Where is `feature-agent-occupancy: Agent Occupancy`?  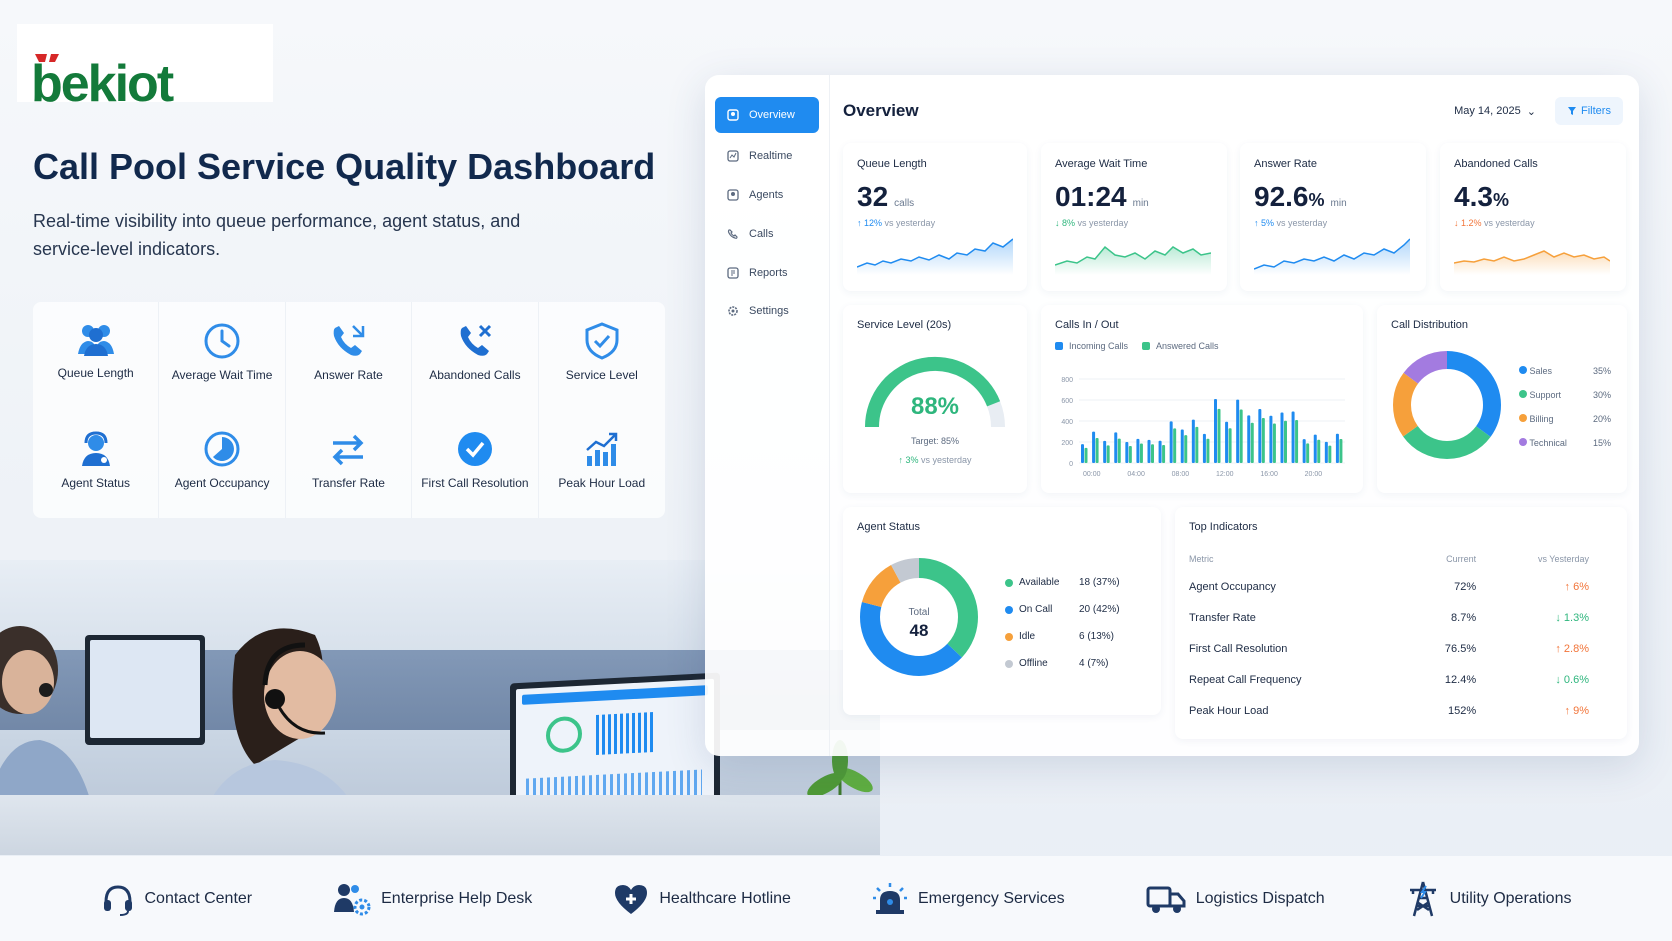
feature-agent-occupancy: Agent Occupancy is located at coordinates (222, 464).